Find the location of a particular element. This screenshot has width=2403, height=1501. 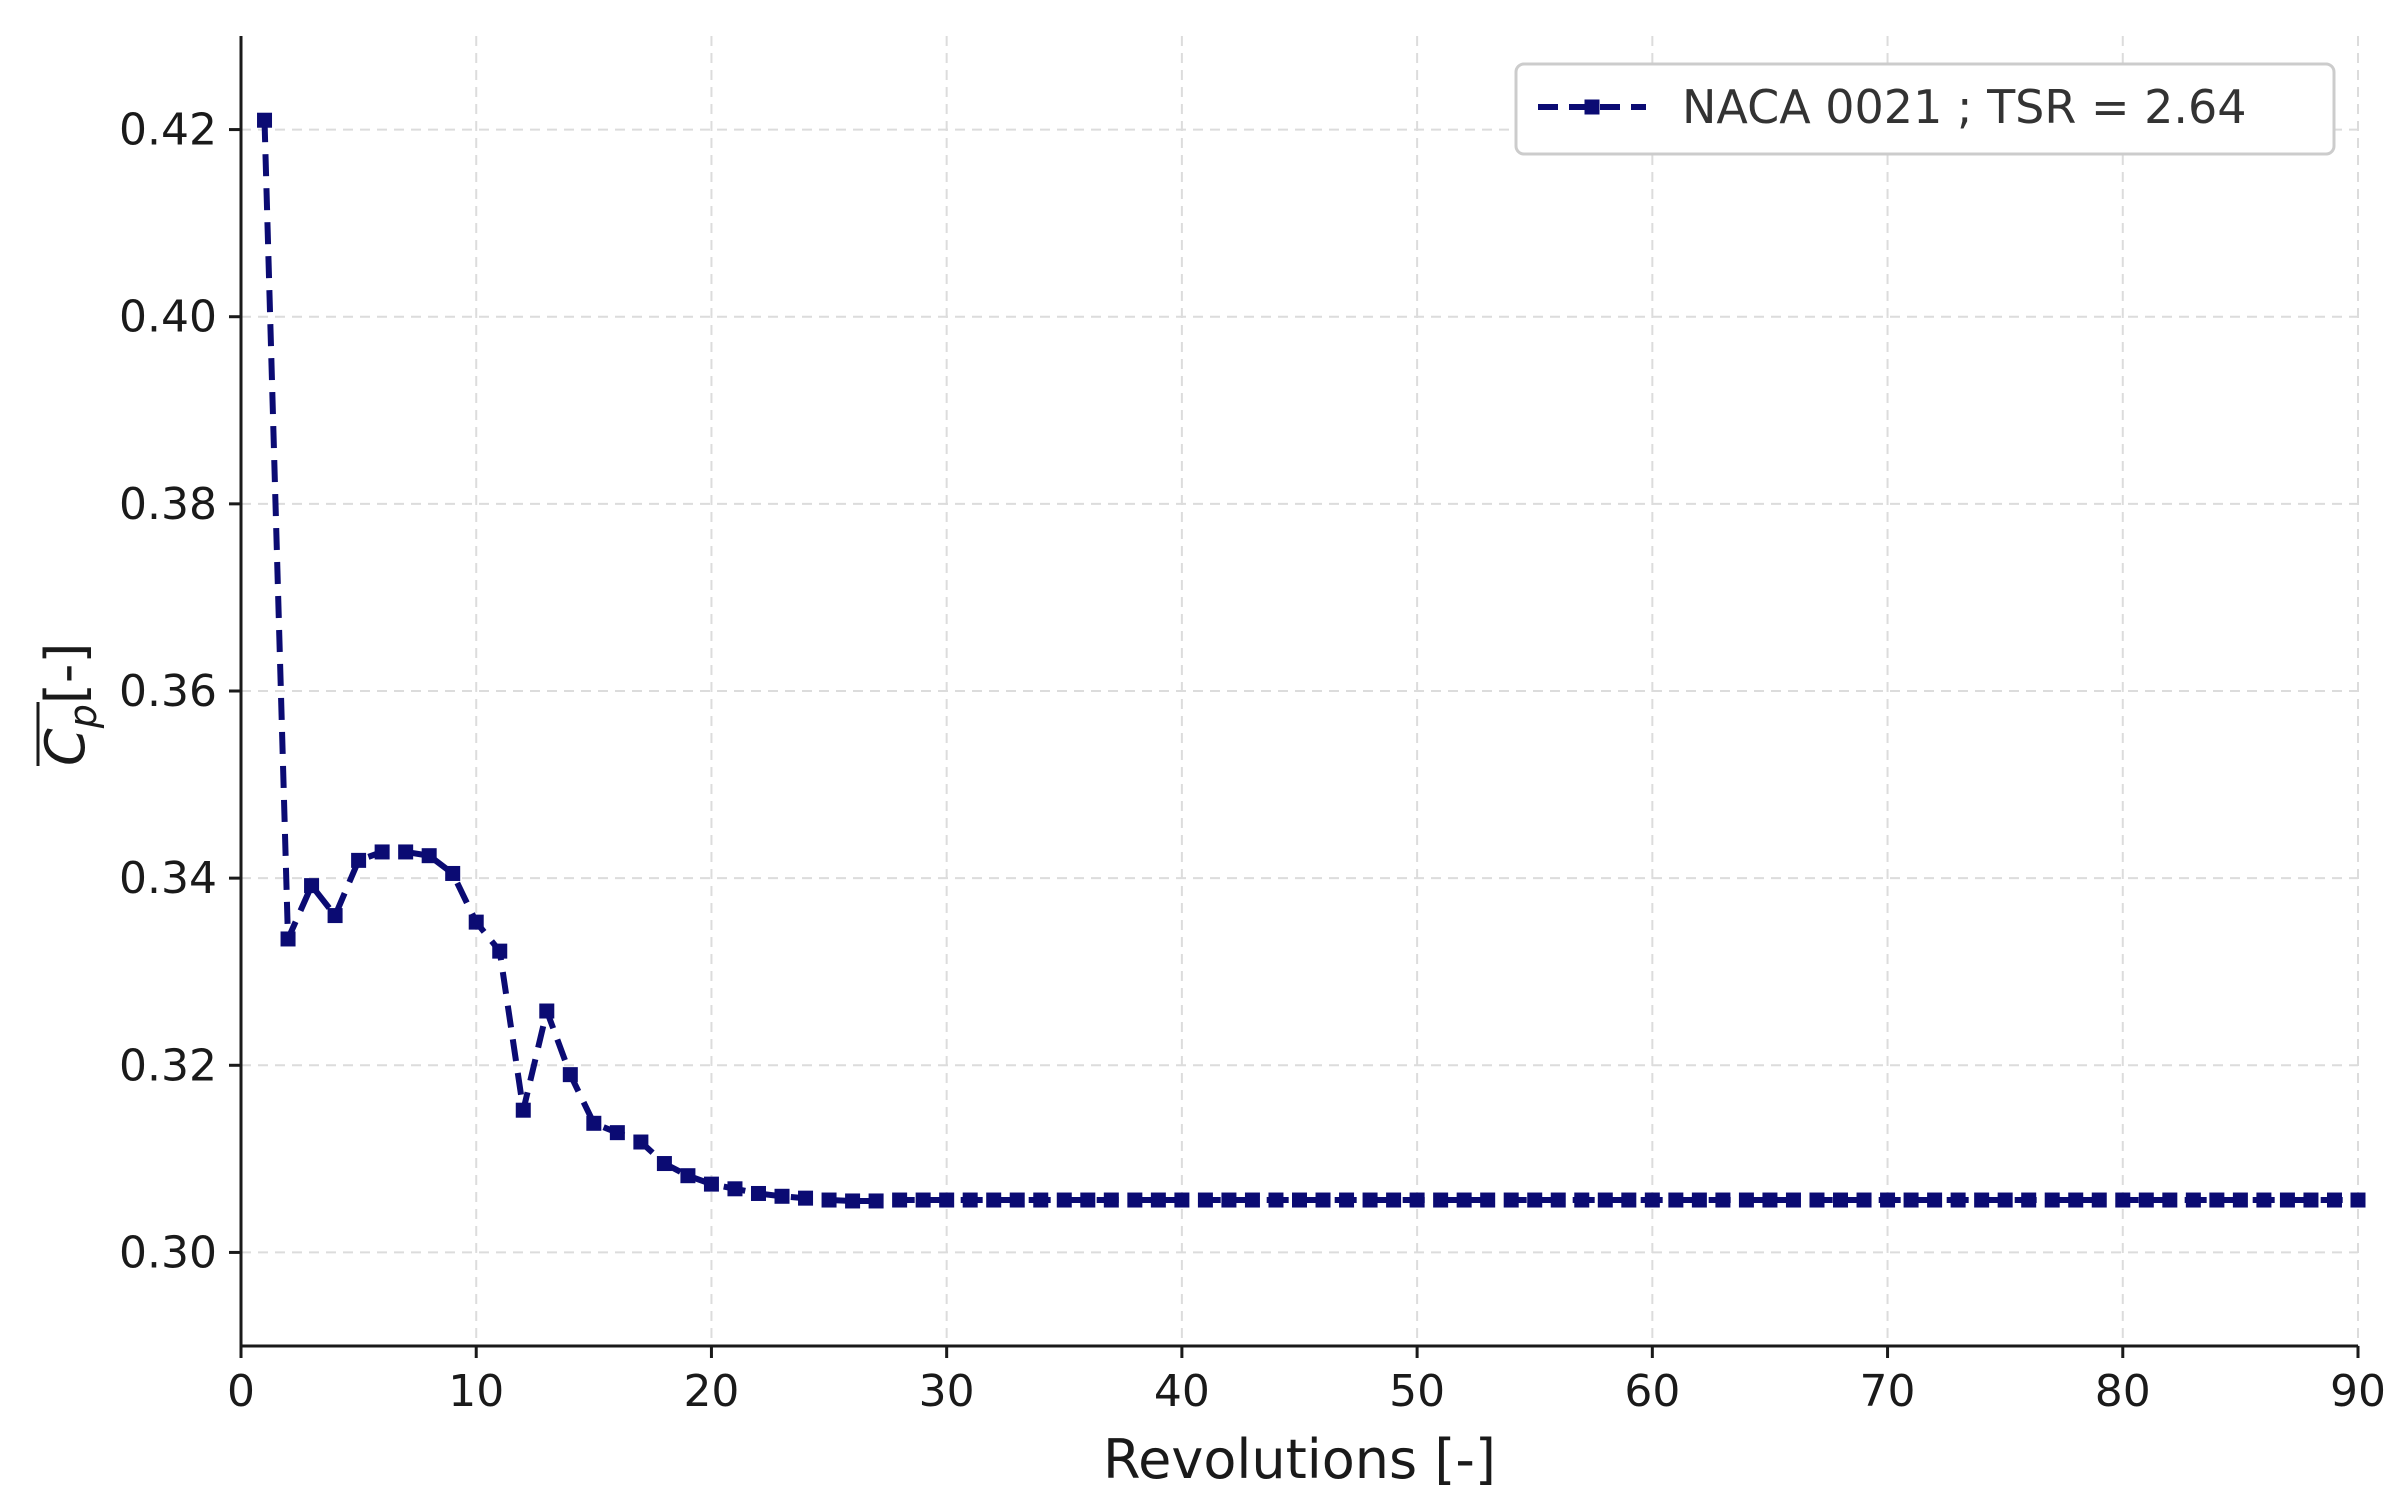

y-tick-label: 0.42 is located at coordinates (168, 130).